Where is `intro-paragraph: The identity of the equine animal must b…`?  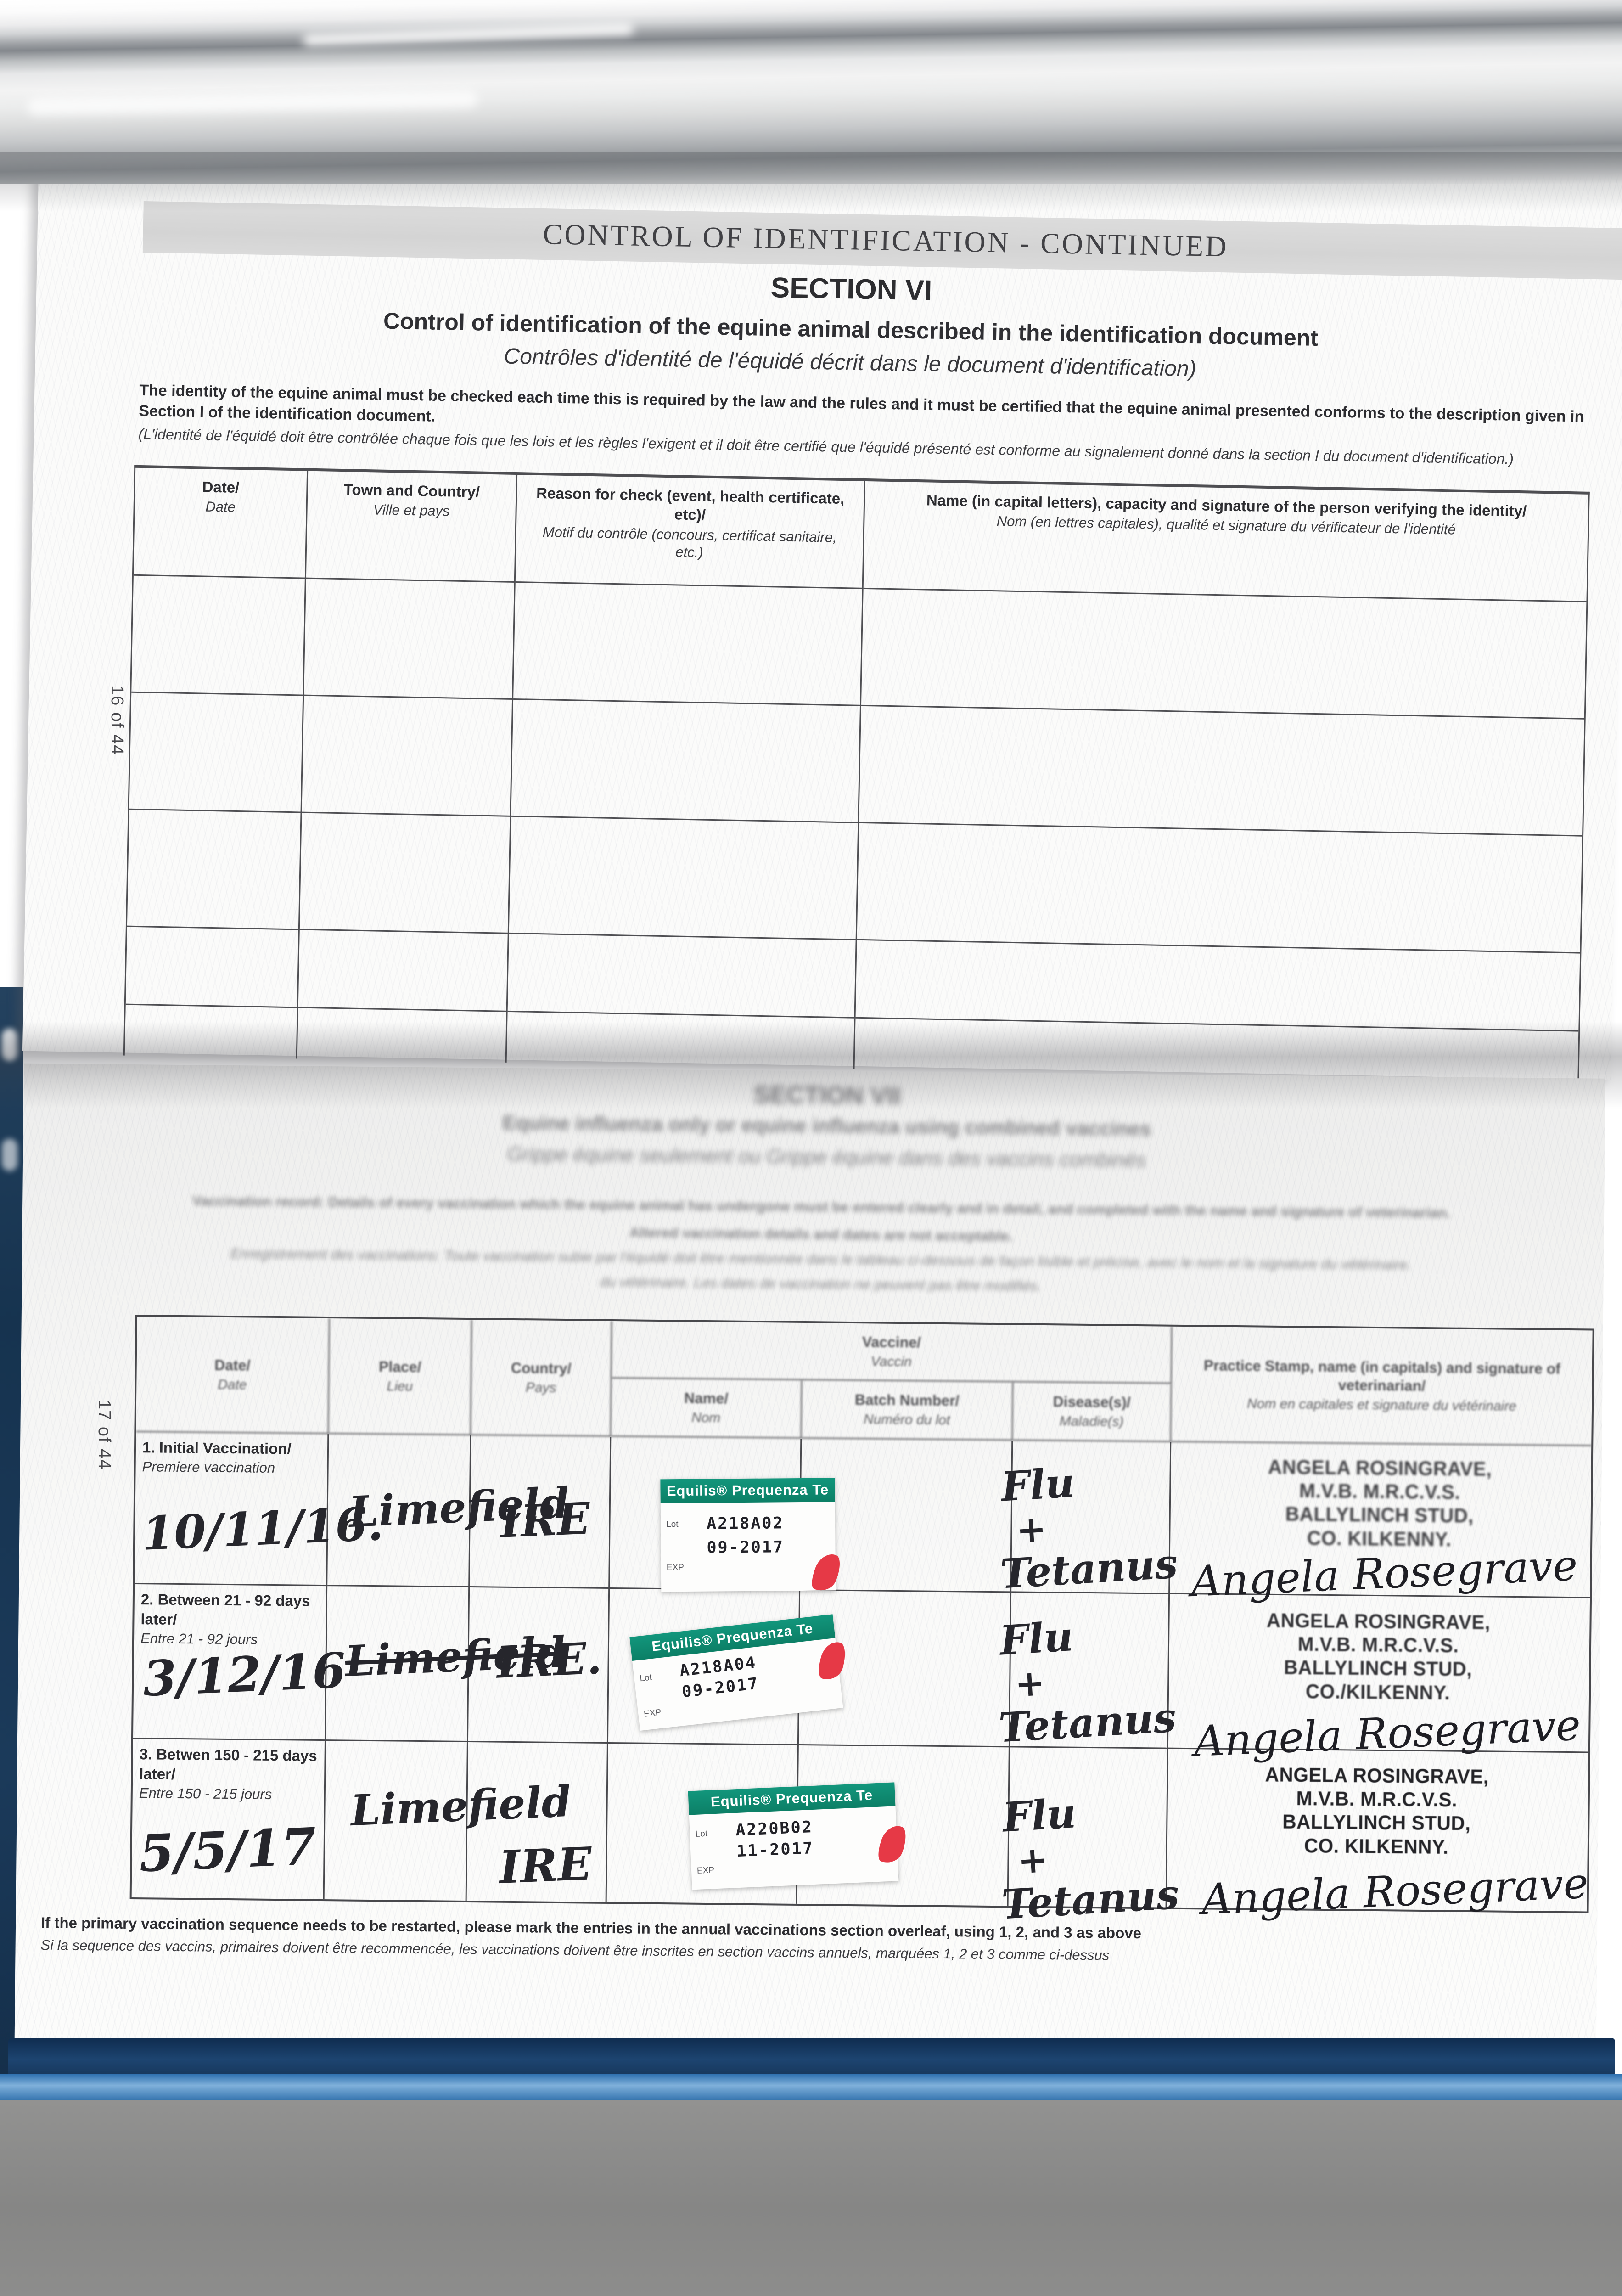
intro-paragraph: The identity of the equine animal must b… is located at coordinates (880, 426).